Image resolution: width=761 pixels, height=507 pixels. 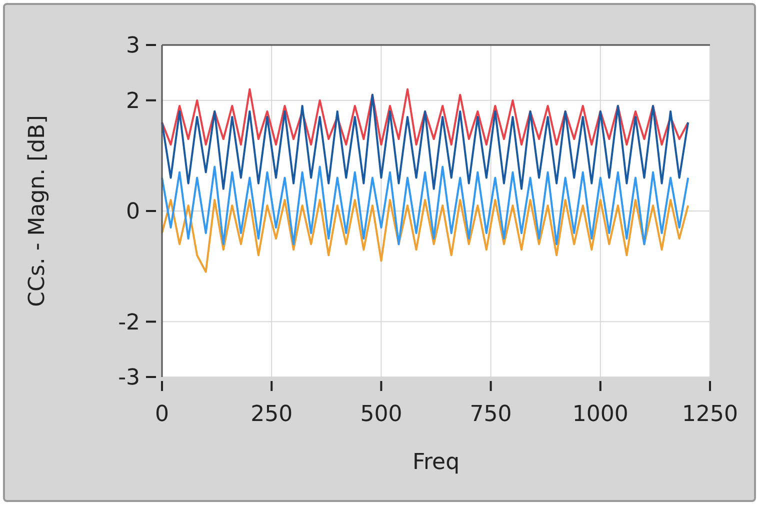 I want to click on x-tick-label: 250, so click(x=271, y=414).